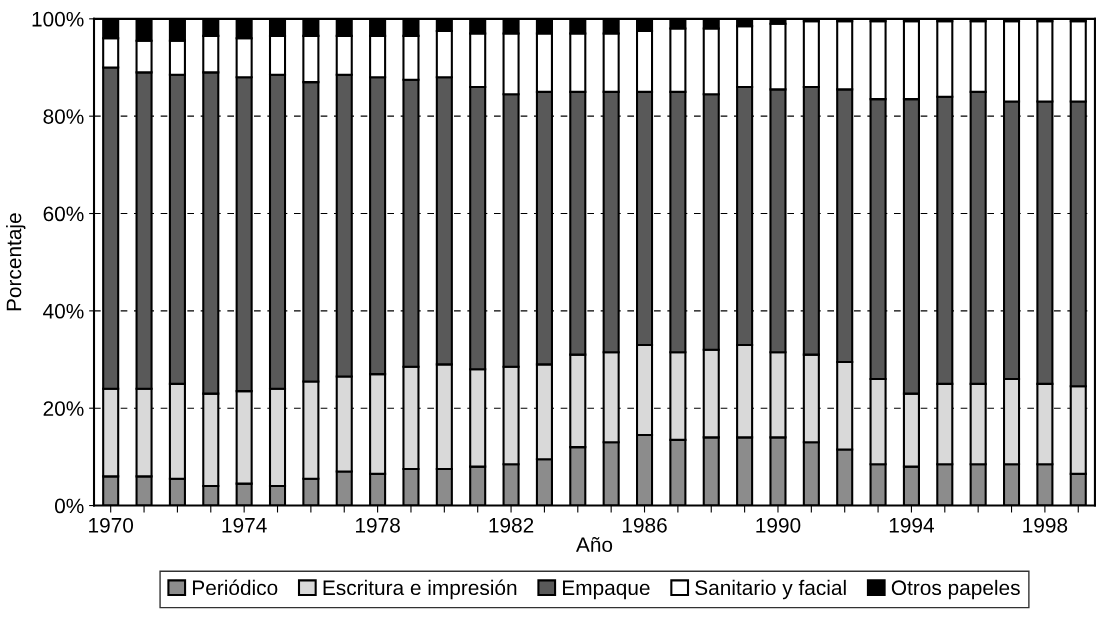 The width and height of the screenshot is (1106, 628). What do you see at coordinates (606, 590) in the screenshot?
I see `legend-label: Empaque` at bounding box center [606, 590].